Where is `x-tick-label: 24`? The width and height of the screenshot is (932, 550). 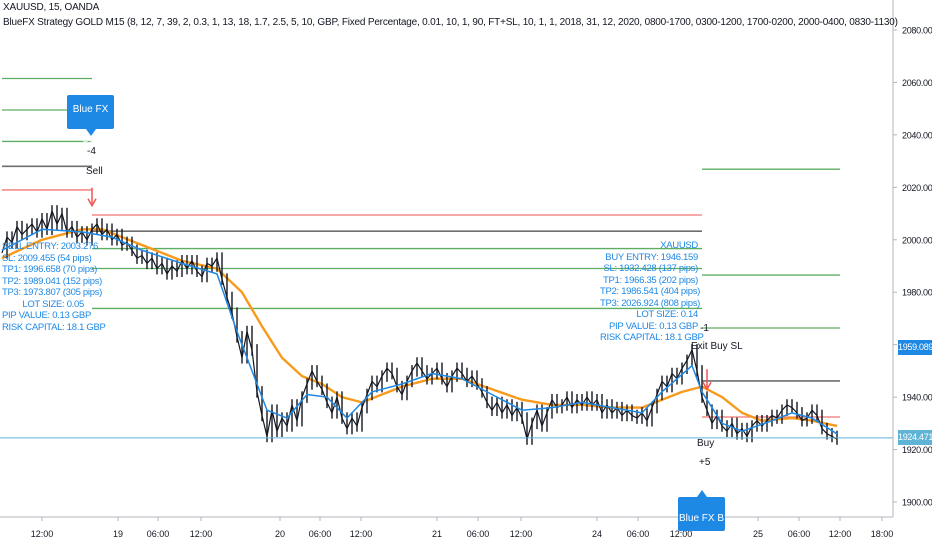
x-tick-label: 24 is located at coordinates (597, 534).